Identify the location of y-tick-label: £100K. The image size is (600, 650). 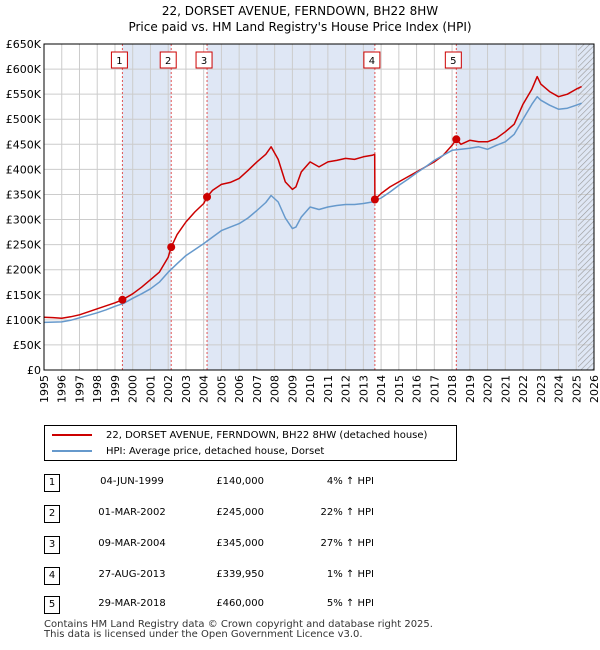
(24, 320).